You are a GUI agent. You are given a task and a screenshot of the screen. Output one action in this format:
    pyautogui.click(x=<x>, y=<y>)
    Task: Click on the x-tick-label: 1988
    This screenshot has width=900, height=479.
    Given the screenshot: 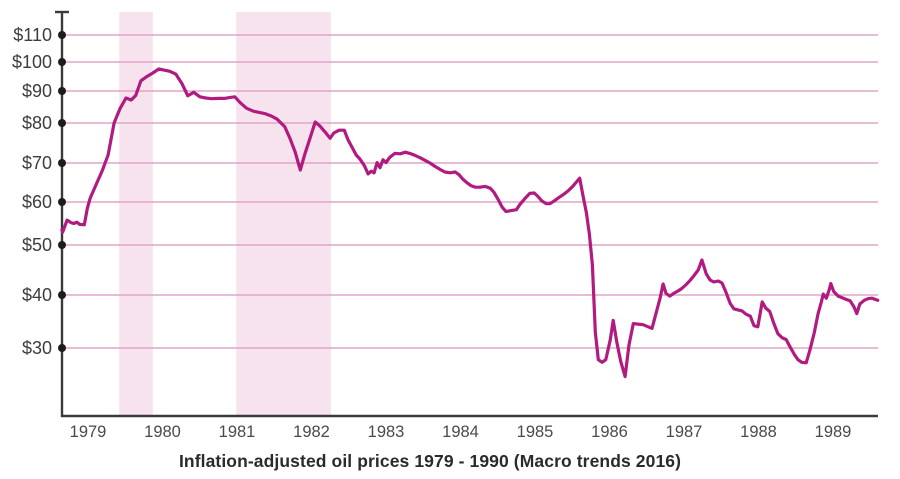 What is the action you would take?
    pyautogui.click(x=758, y=432)
    